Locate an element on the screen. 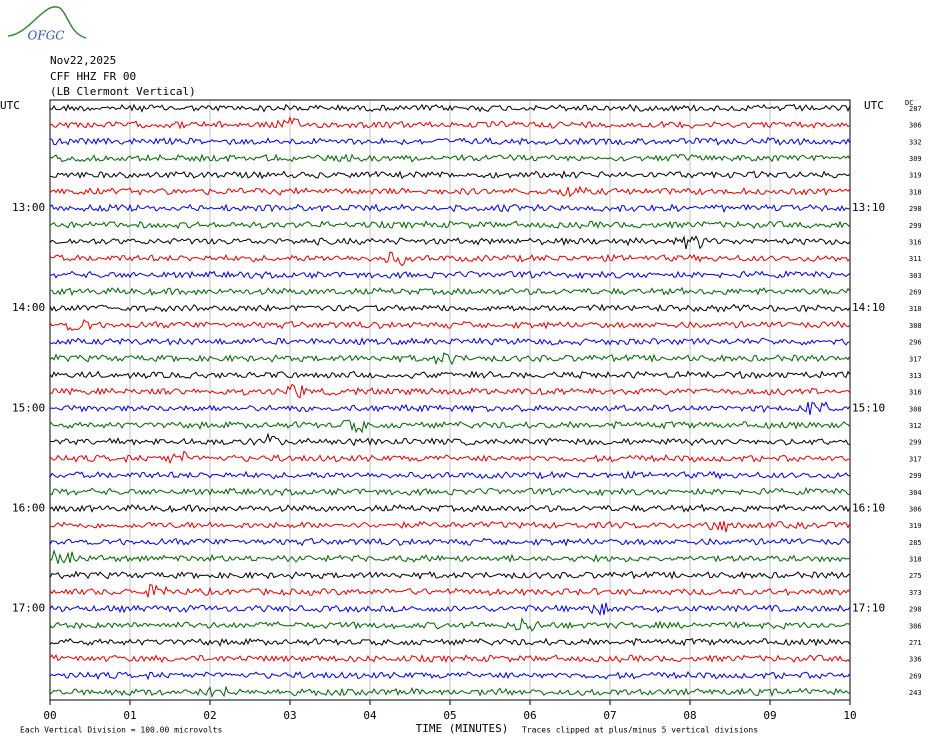  right-time-label: 16:10 is located at coordinates (868, 507).